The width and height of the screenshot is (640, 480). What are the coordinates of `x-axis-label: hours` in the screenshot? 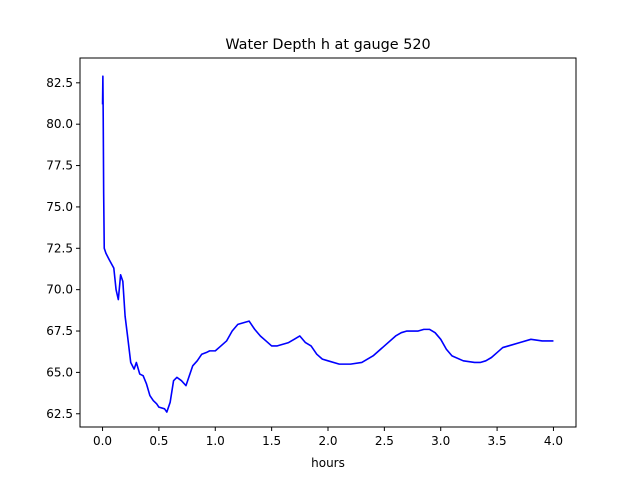 It's located at (328, 463).